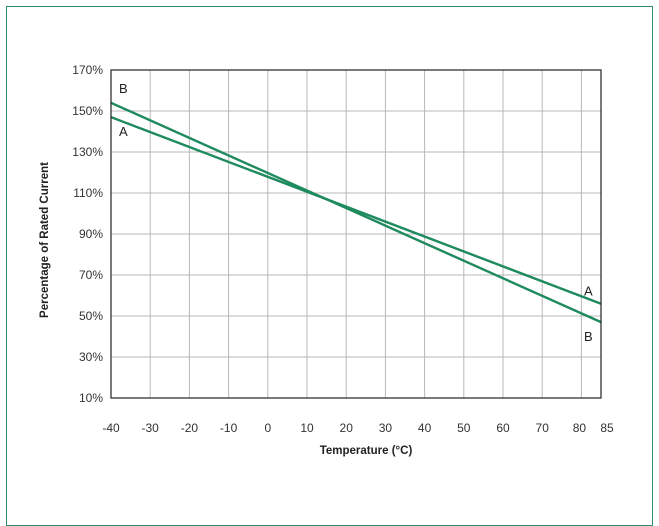 Image resolution: width=659 pixels, height=526 pixels. I want to click on y-tick-label: 170%, so click(87, 70).